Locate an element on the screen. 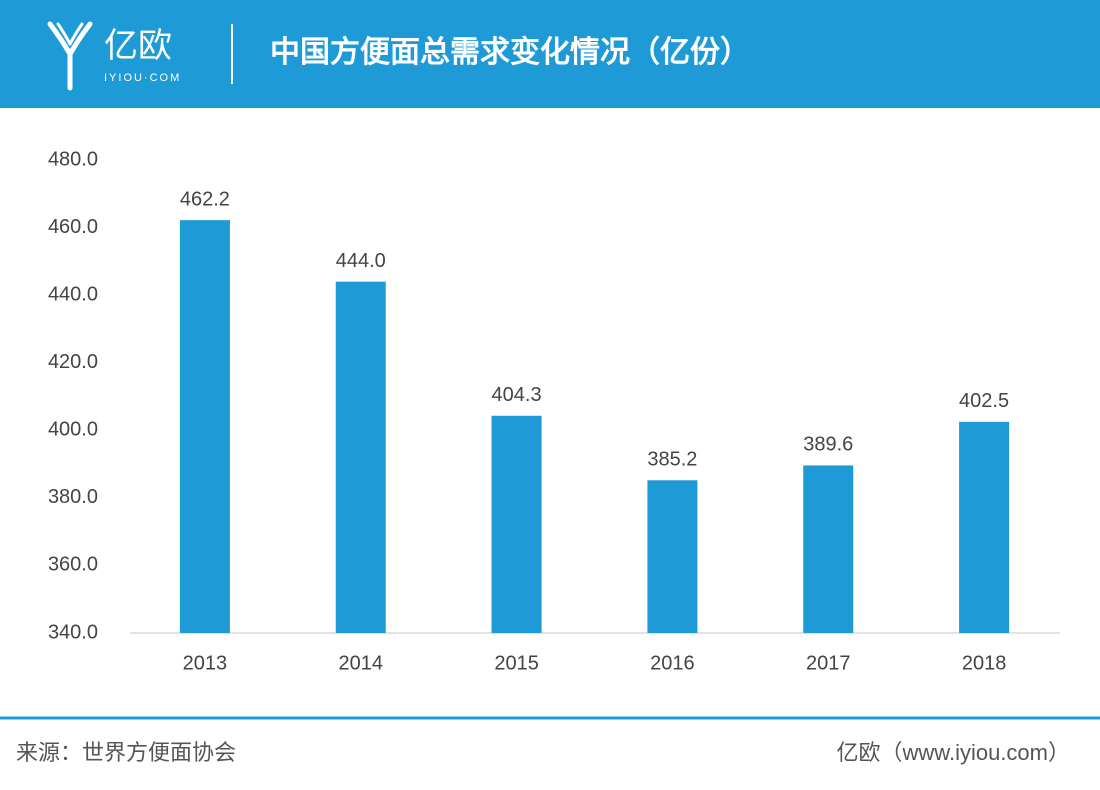 The height and width of the screenshot is (790, 1100). y-tick-label: 360.0 is located at coordinates (73, 565).